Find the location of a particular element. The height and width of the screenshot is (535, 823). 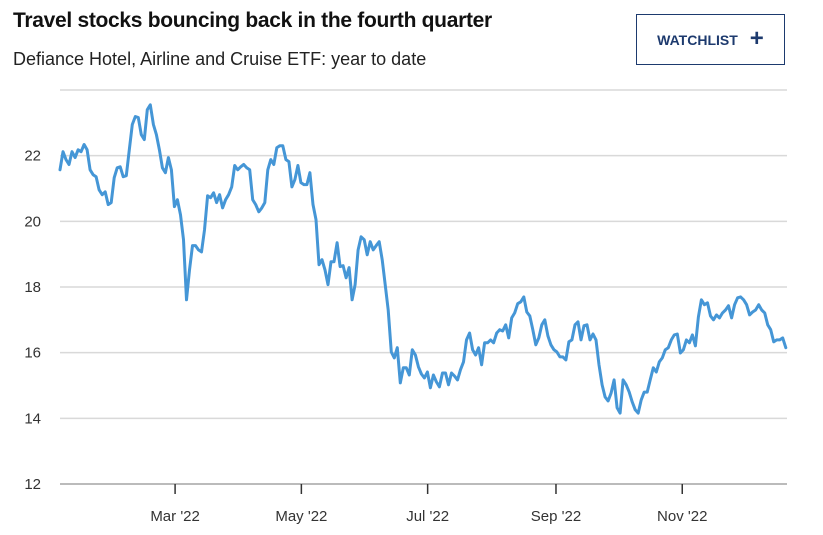

y-tick-label: 20 is located at coordinates (32, 221).